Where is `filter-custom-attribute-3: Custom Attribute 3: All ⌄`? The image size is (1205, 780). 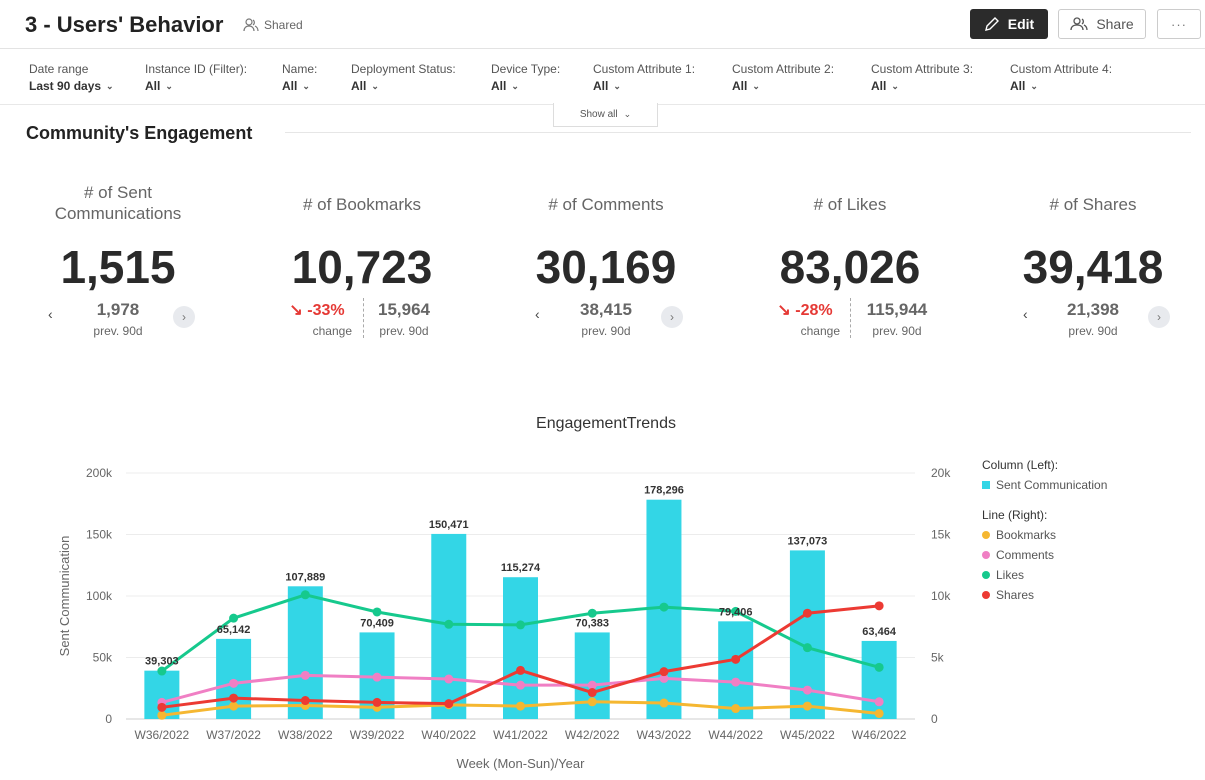
filter-custom-attribute-3: Custom Attribute 3: All ⌄ is located at coordinates (922, 77).